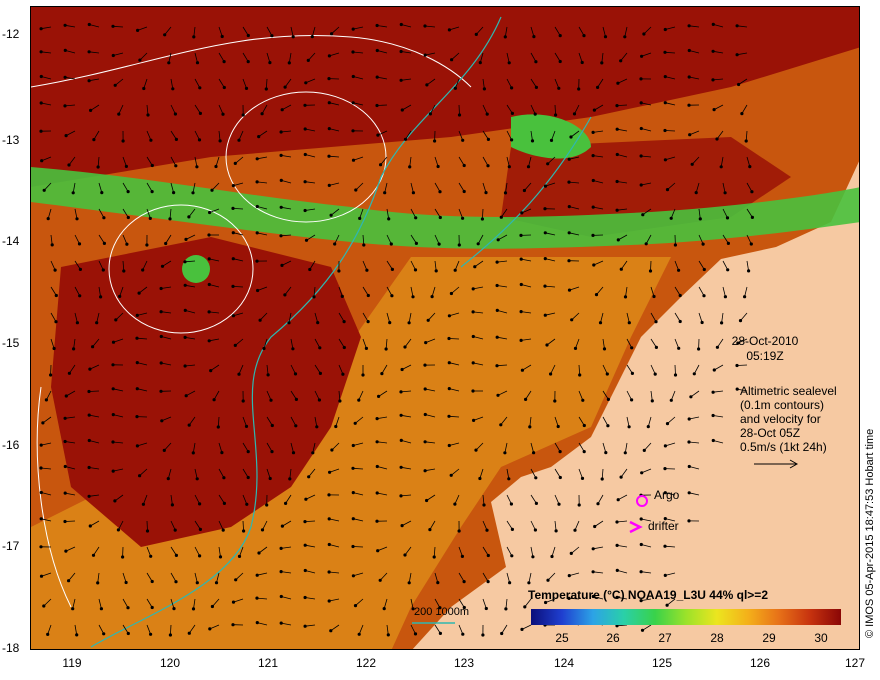  Describe the element at coordinates (564, 663) in the screenshot. I see `x-tick-label: 124` at that location.